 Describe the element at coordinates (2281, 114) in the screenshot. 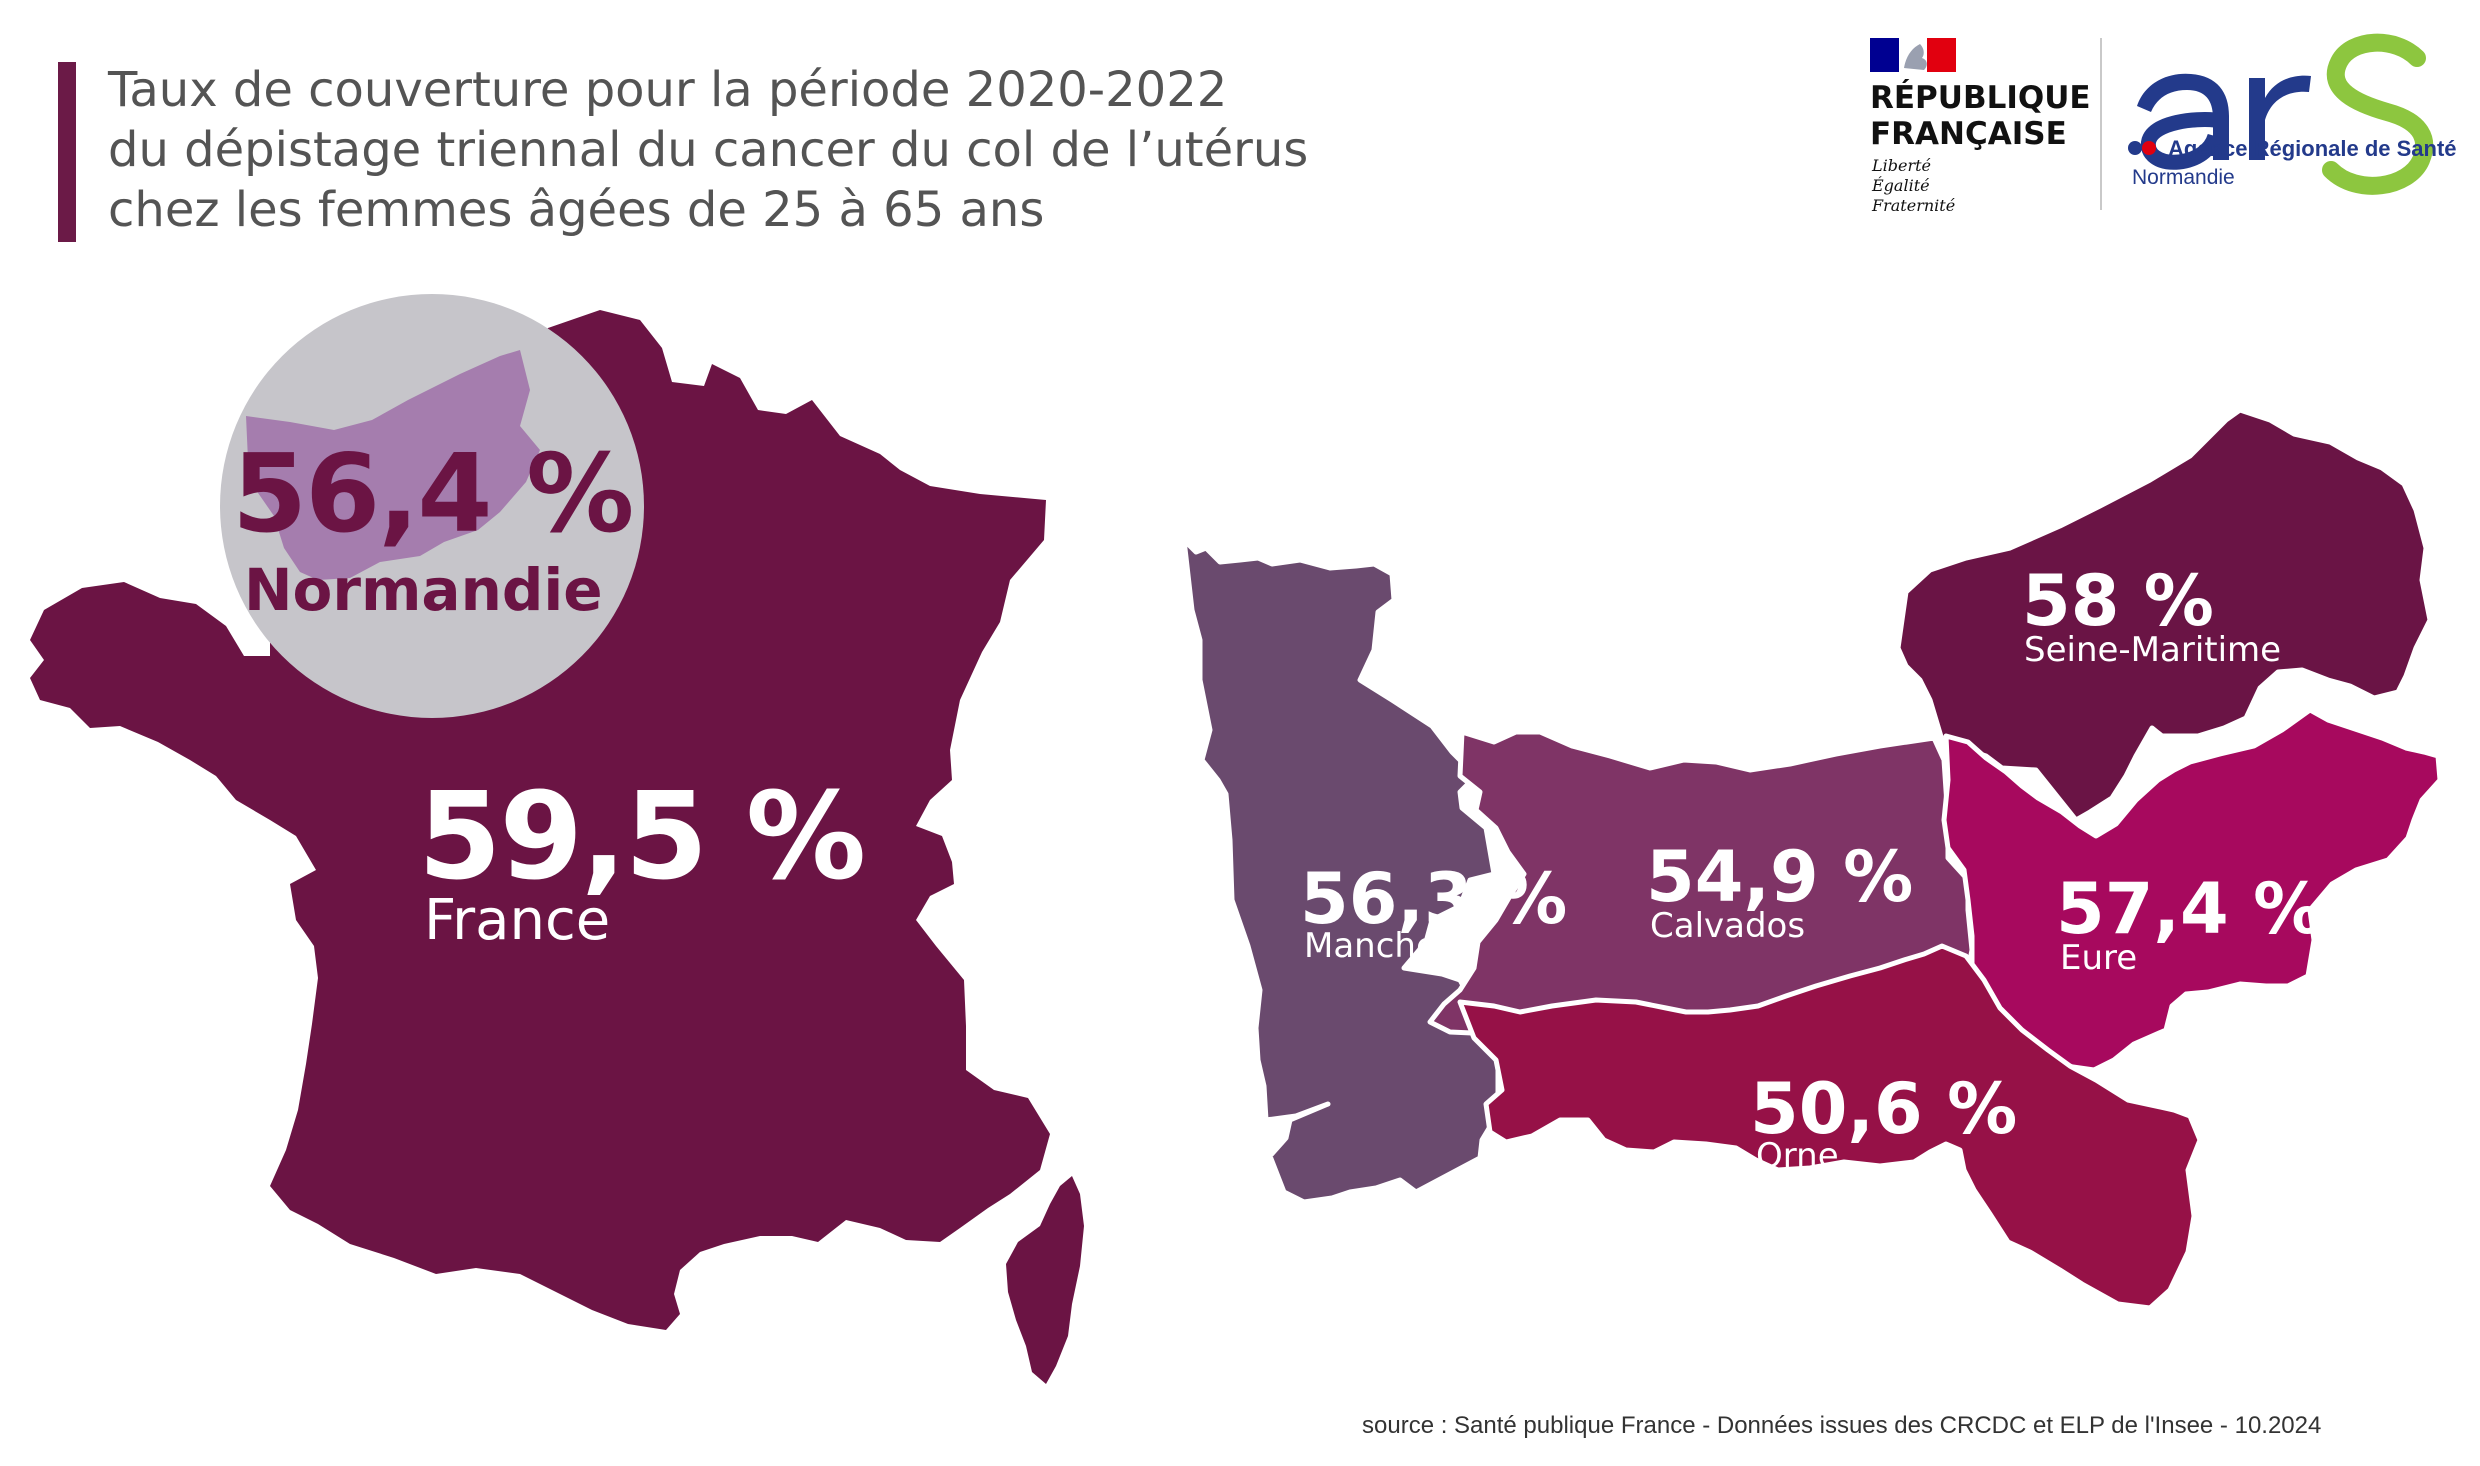

I see `ars-logo` at that location.